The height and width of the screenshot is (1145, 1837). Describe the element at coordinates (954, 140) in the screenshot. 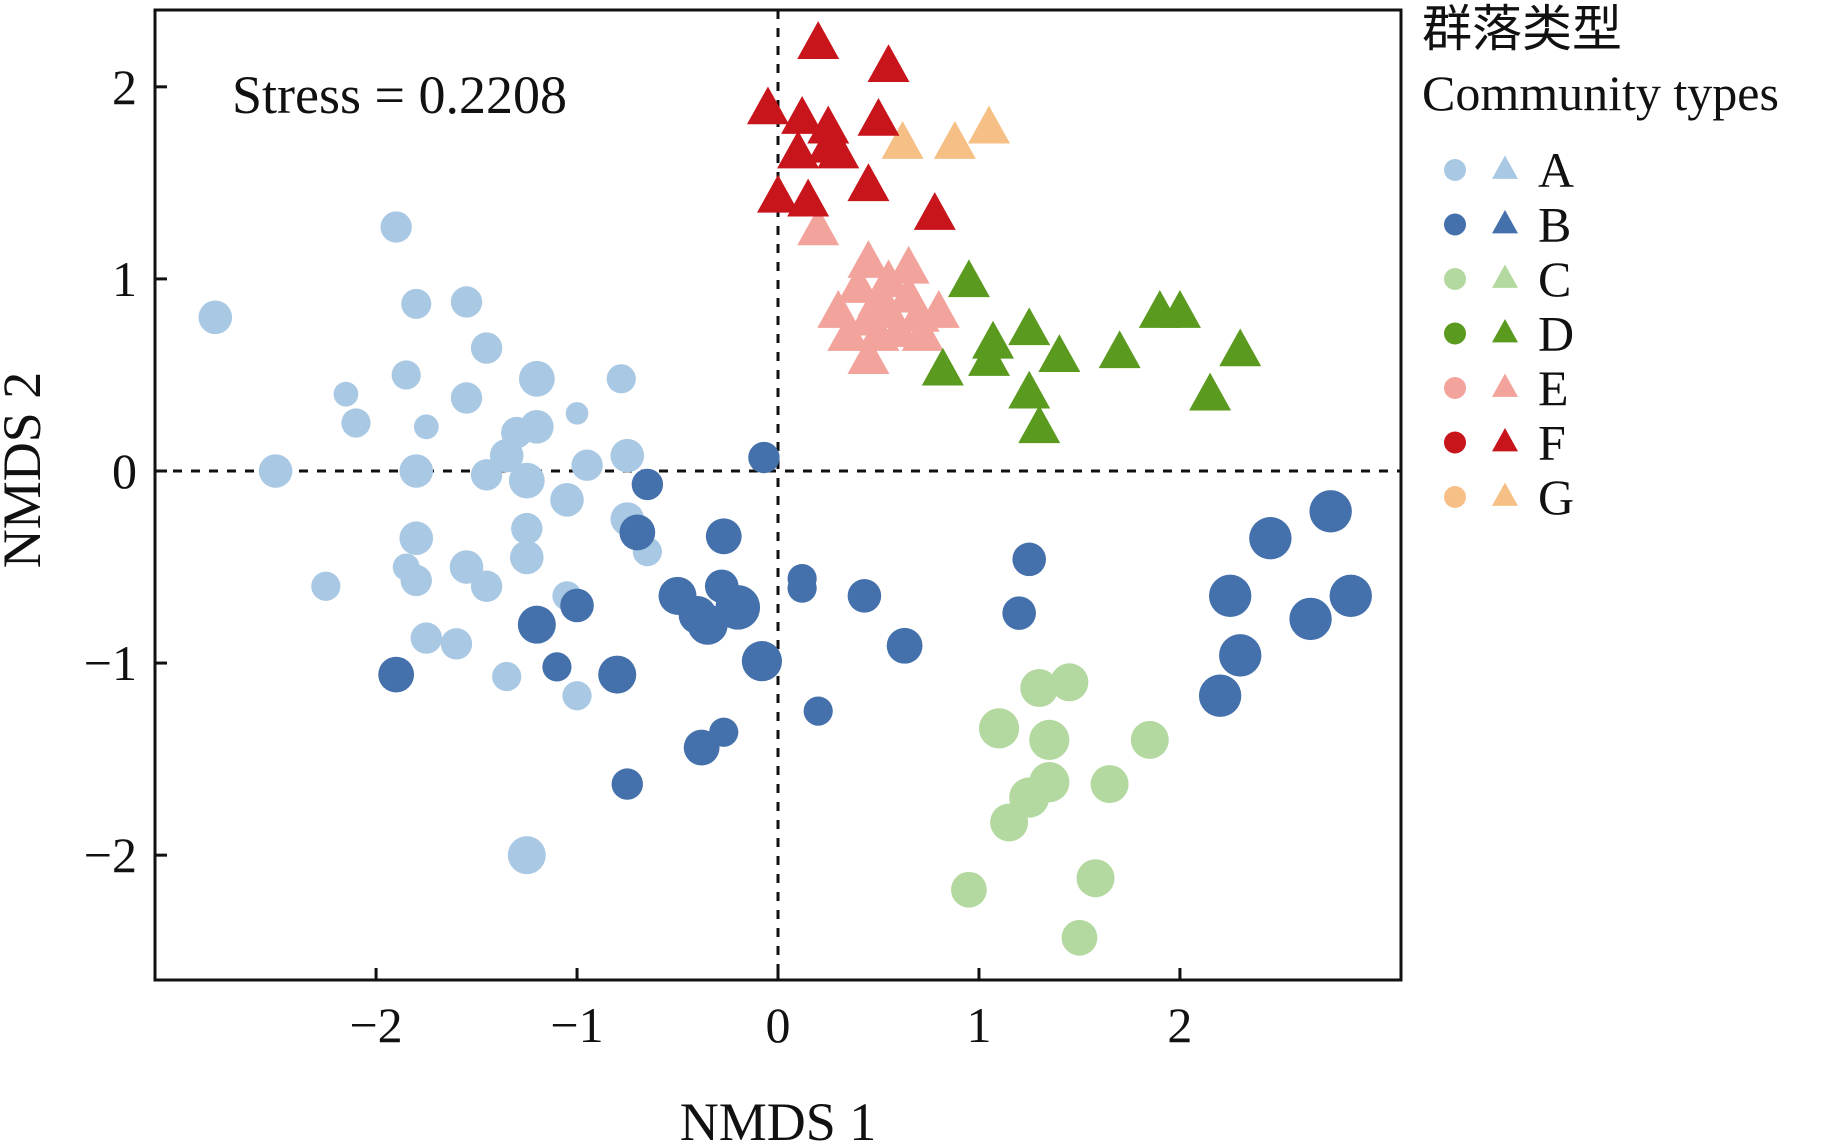

I see `data-point-G` at that location.